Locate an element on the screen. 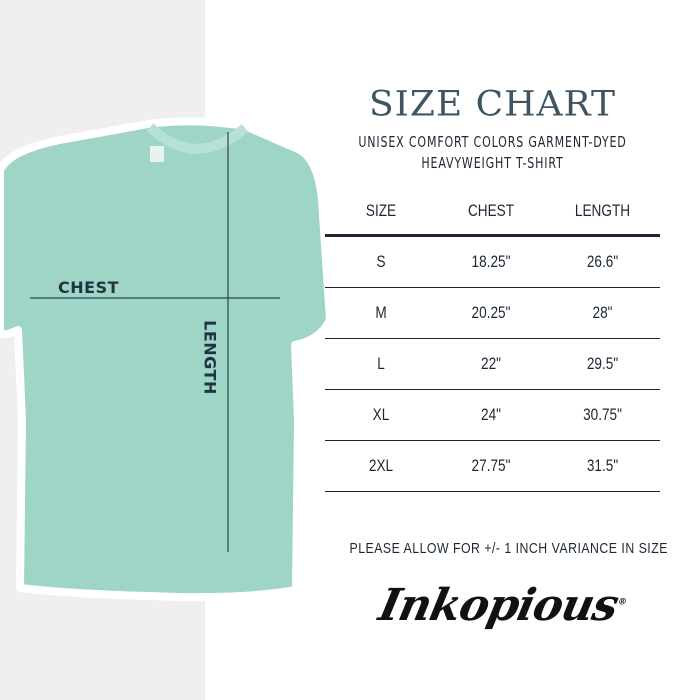 The width and height of the screenshot is (700, 700). cell-chest: 20.25" is located at coordinates (491, 312).